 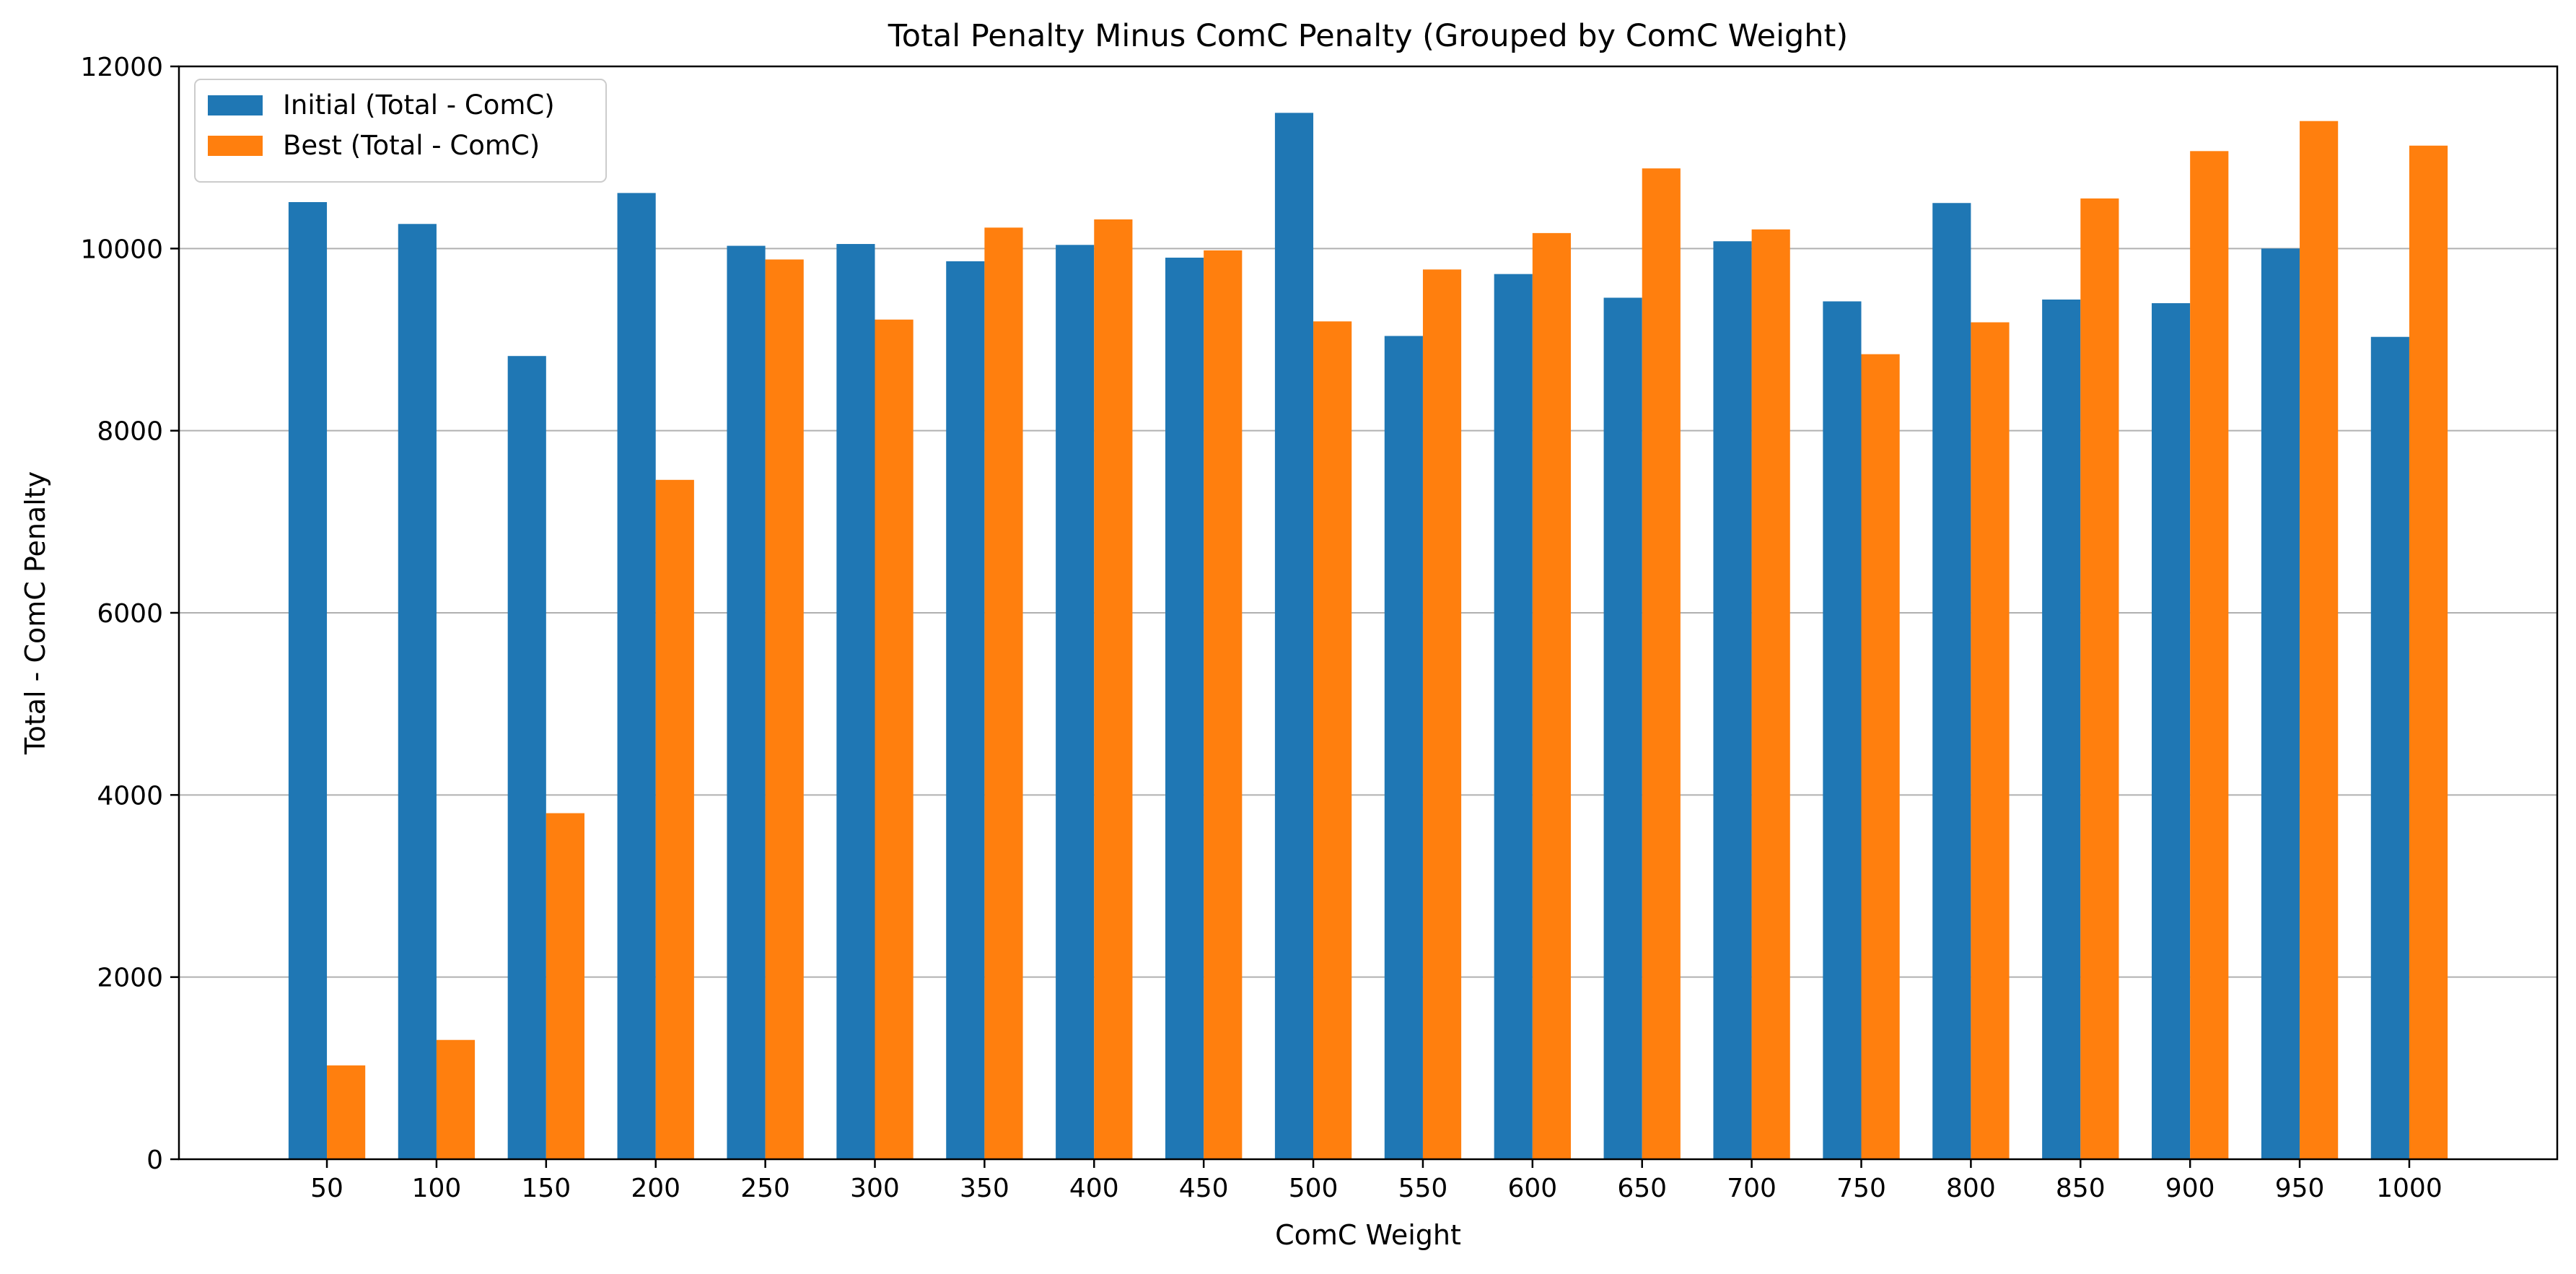 What do you see at coordinates (419, 105) in the screenshot?
I see `legend-label-initial: Initial (Total - ComC)` at bounding box center [419, 105].